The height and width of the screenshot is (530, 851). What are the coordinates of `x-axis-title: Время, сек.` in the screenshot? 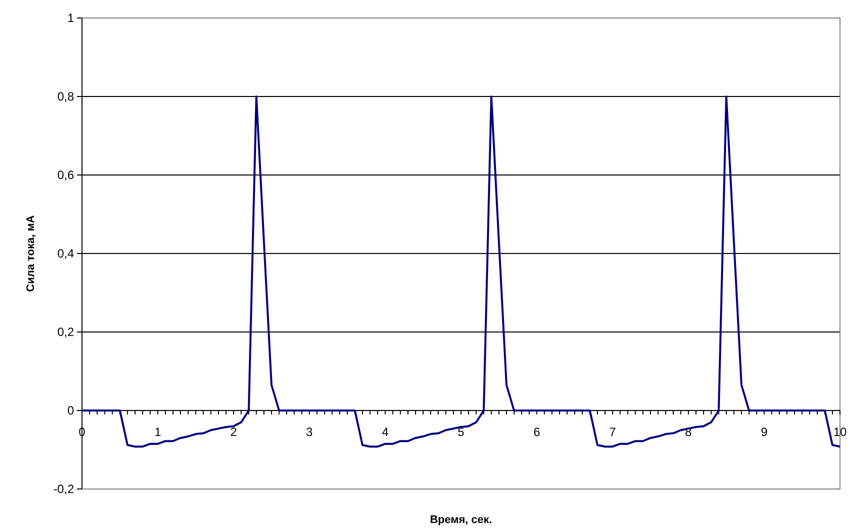 It's located at (461, 520).